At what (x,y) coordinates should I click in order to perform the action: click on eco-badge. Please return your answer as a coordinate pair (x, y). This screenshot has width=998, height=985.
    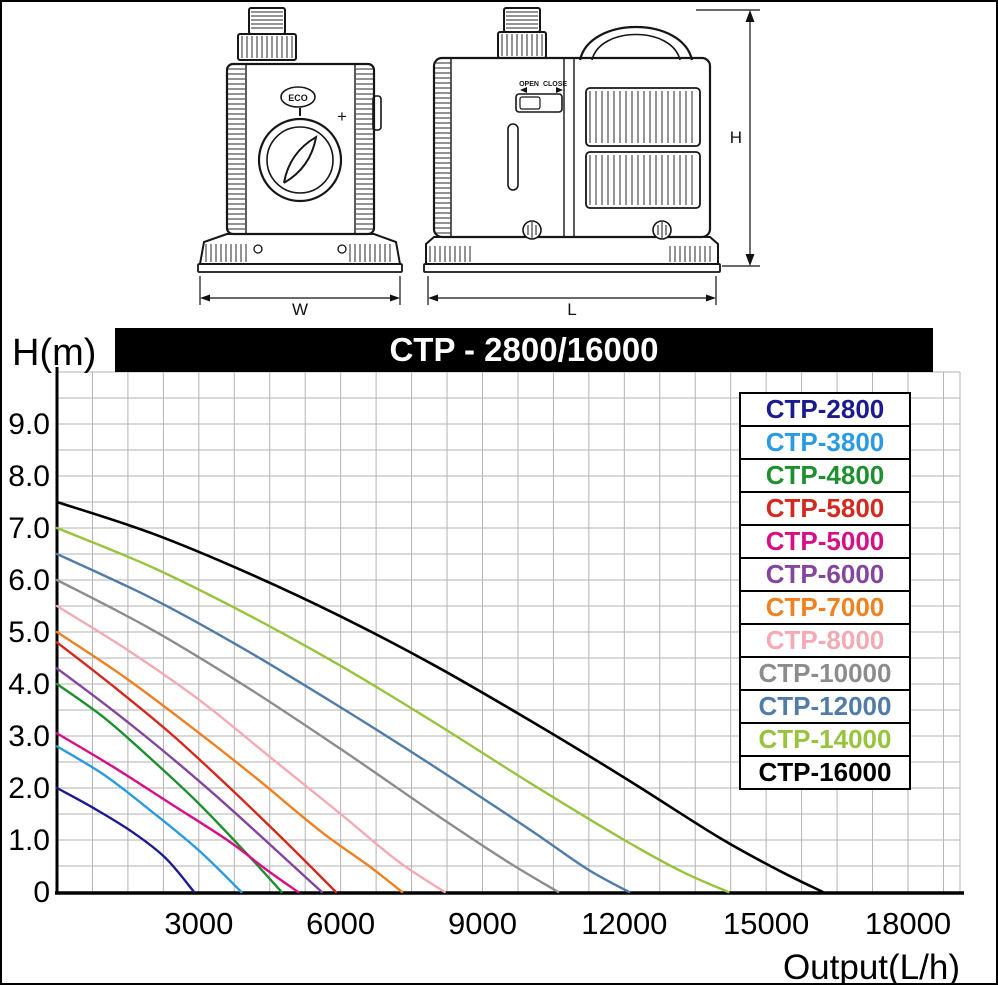
    Looking at the image, I should click on (298, 97).